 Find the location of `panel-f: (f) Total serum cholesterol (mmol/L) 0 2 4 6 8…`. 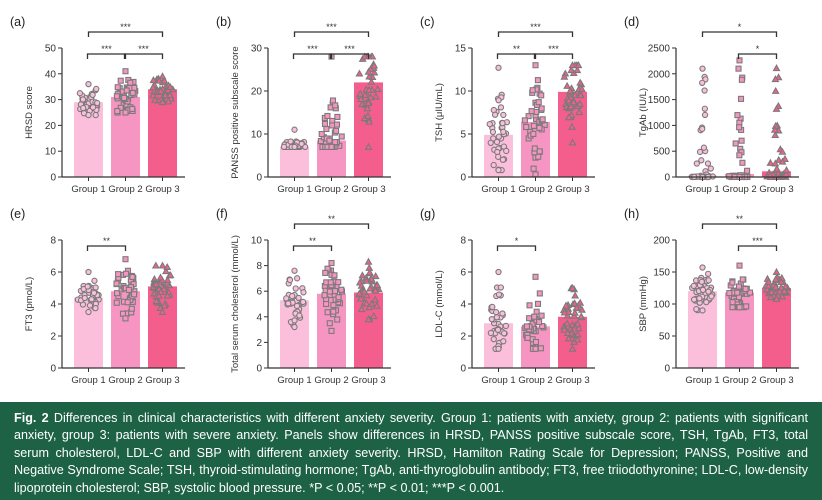

panel-f: (f) Total serum cholesterol (mmol/L) 0 2 4 6 8… is located at coordinates (303, 296).